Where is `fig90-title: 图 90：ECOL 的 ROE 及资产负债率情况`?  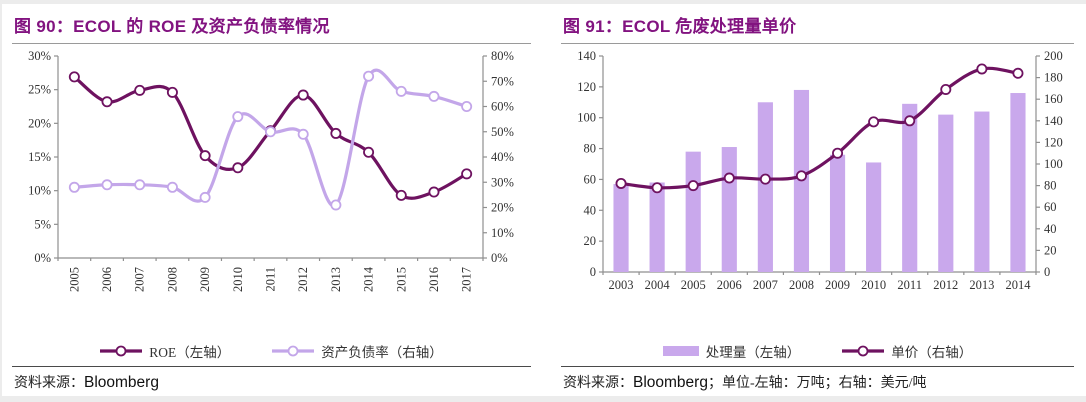
fig90-title: 图 90：ECOL 的 ROE 及资产负债率情况 is located at coordinates (172, 26).